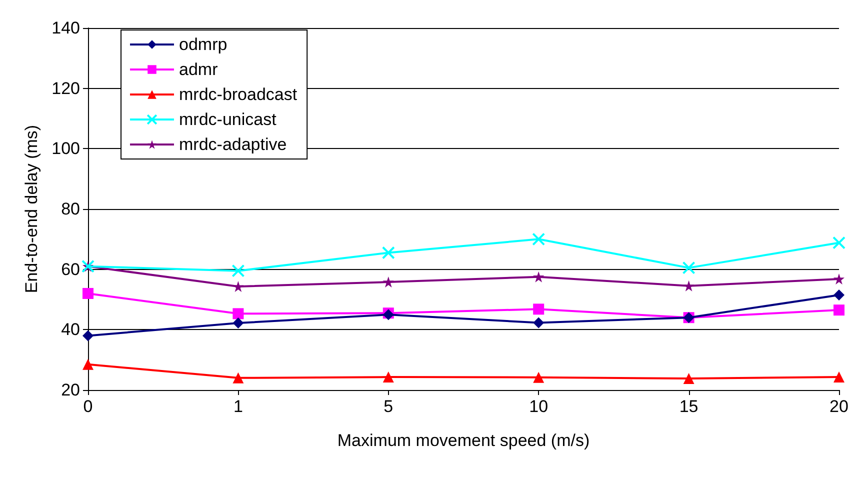  Describe the element at coordinates (238, 94) in the screenshot. I see `legend-label: mrdc-broadcast` at that location.